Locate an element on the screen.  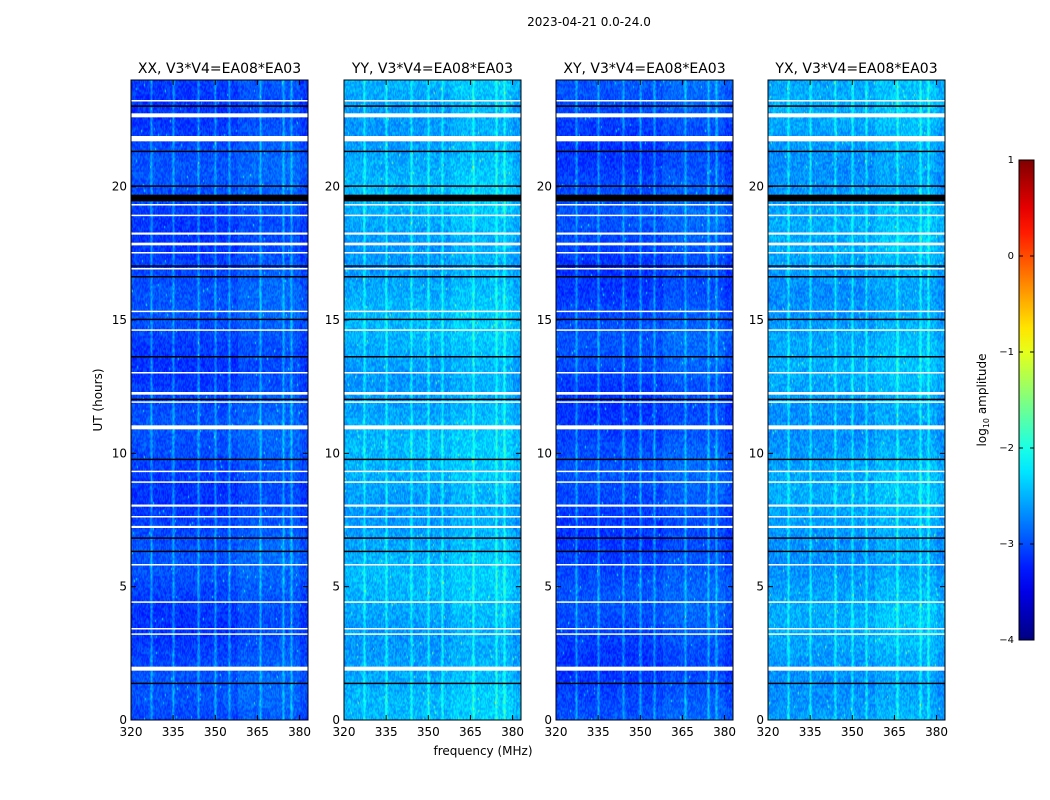
x-tick-label: 350 is located at coordinates (215, 732).